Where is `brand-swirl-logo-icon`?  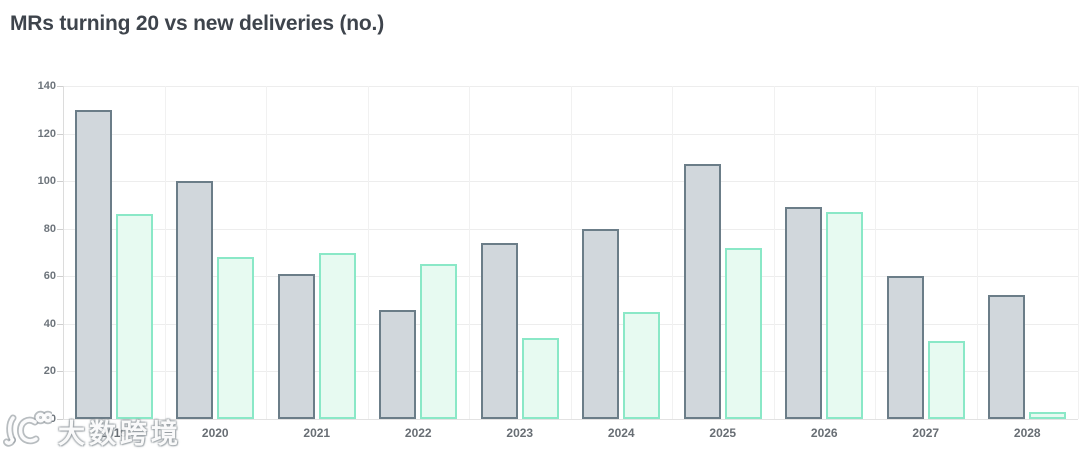 brand-swirl-logo-icon is located at coordinates (28, 431).